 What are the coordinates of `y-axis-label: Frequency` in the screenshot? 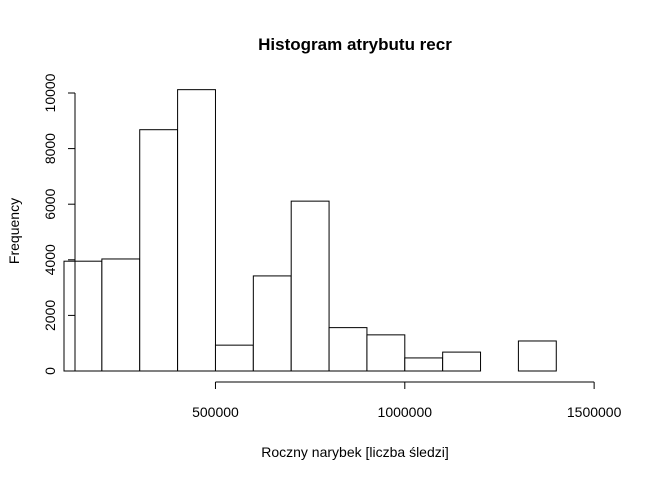 It's located at (14, 231).